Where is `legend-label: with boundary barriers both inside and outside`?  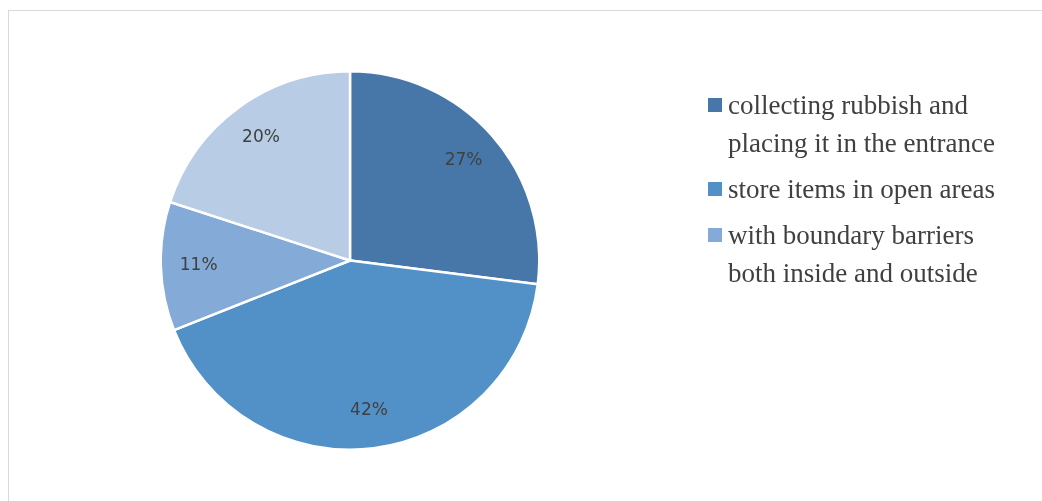 legend-label: with boundary barriers both inside and outside is located at coordinates (853, 254).